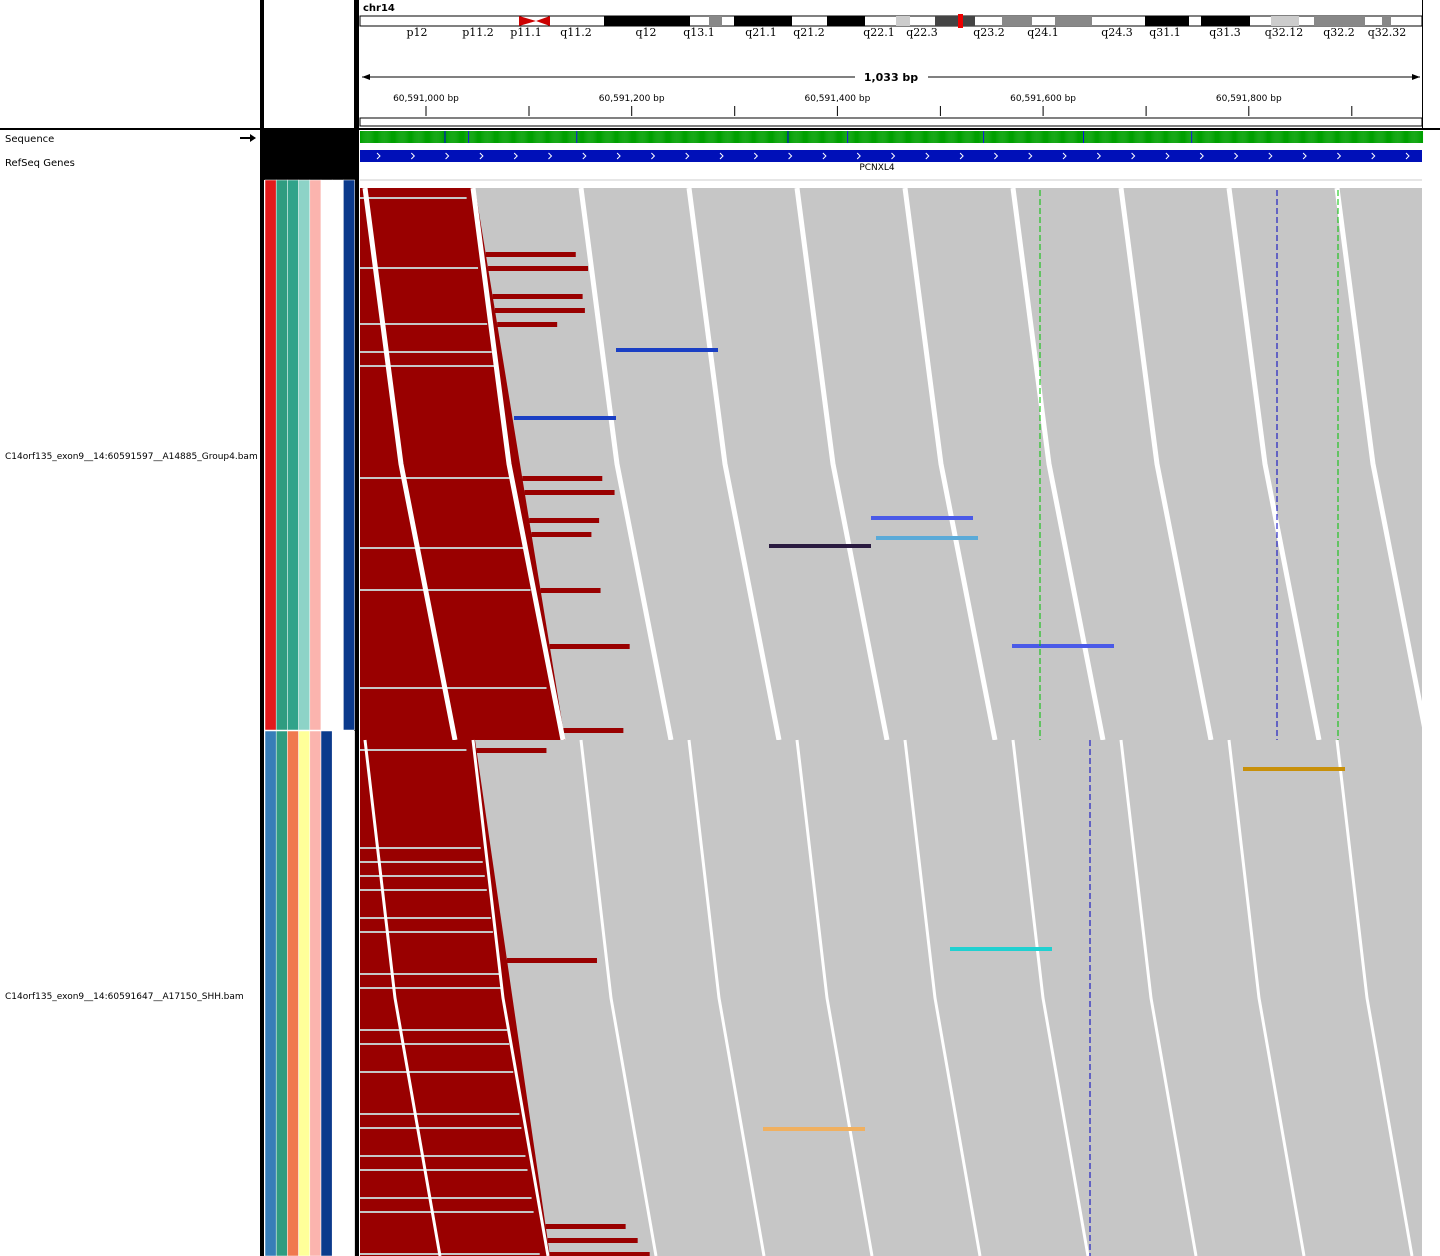 This screenshot has width=1440, height=1256. I want to click on position-label: 60,591,800 bp, so click(1249, 99).